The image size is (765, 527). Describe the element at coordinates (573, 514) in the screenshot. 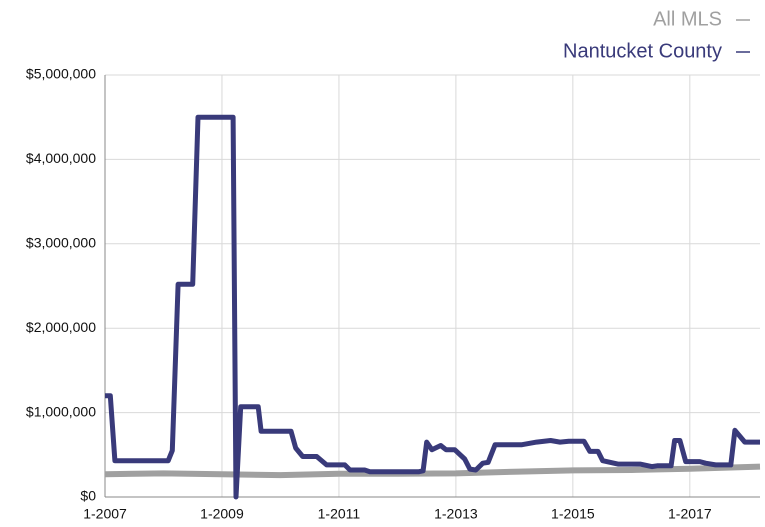

I see `x-tick-label: 1-2015` at that location.